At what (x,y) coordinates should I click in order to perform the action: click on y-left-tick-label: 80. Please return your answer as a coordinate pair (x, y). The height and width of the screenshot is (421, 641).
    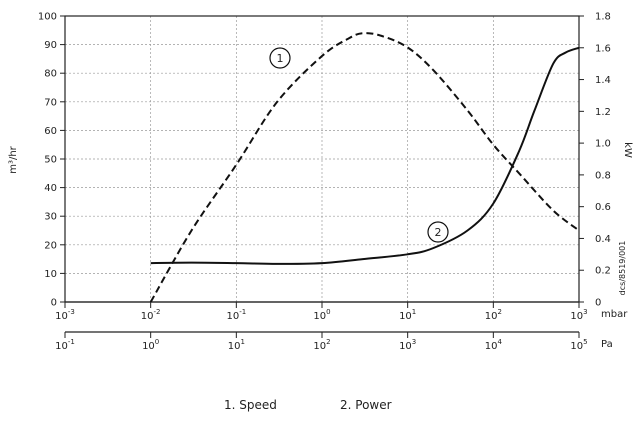
    Looking at the image, I should click on (50, 74).